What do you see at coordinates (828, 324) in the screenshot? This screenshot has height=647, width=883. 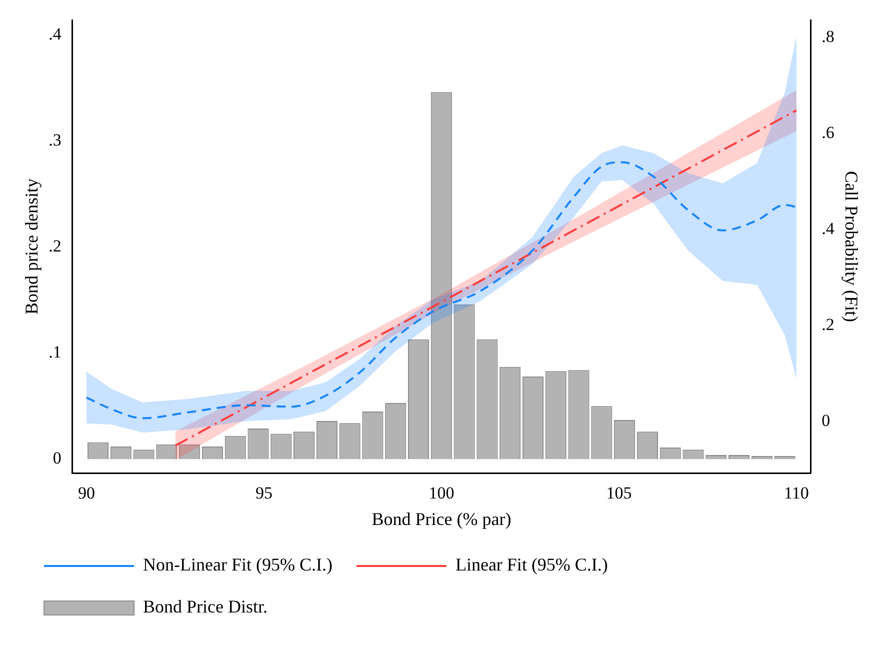 I see `y2-tick-label: .2` at bounding box center [828, 324].